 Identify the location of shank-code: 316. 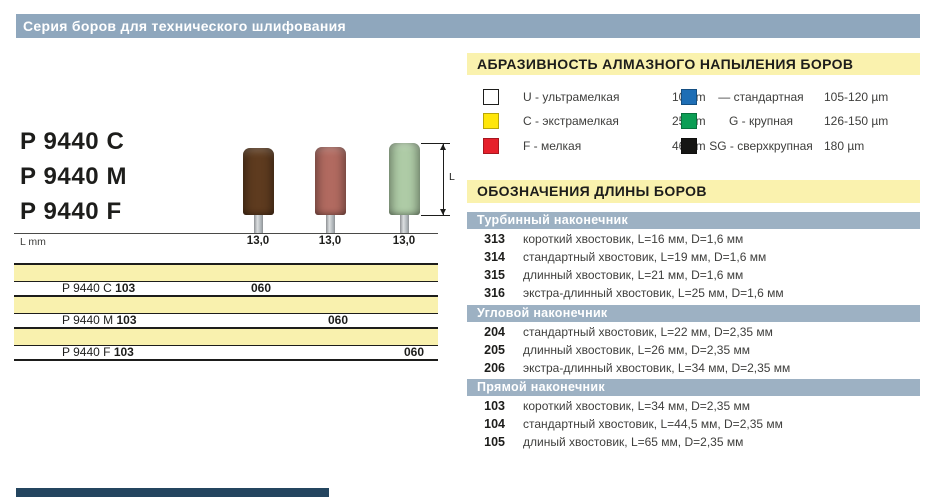
(494, 293).